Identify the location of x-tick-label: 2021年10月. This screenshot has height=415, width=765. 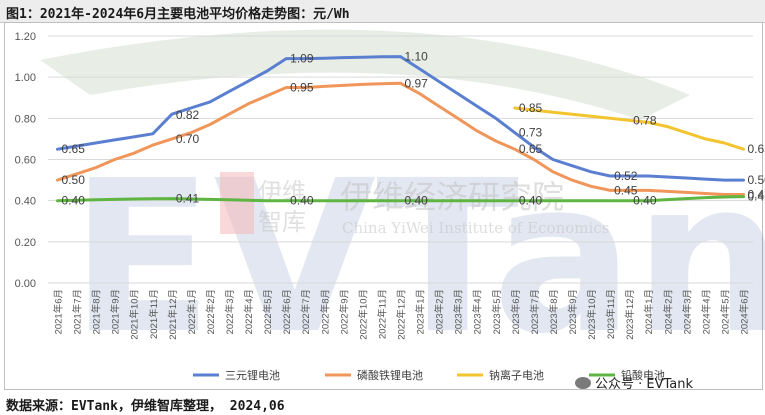
(135, 314).